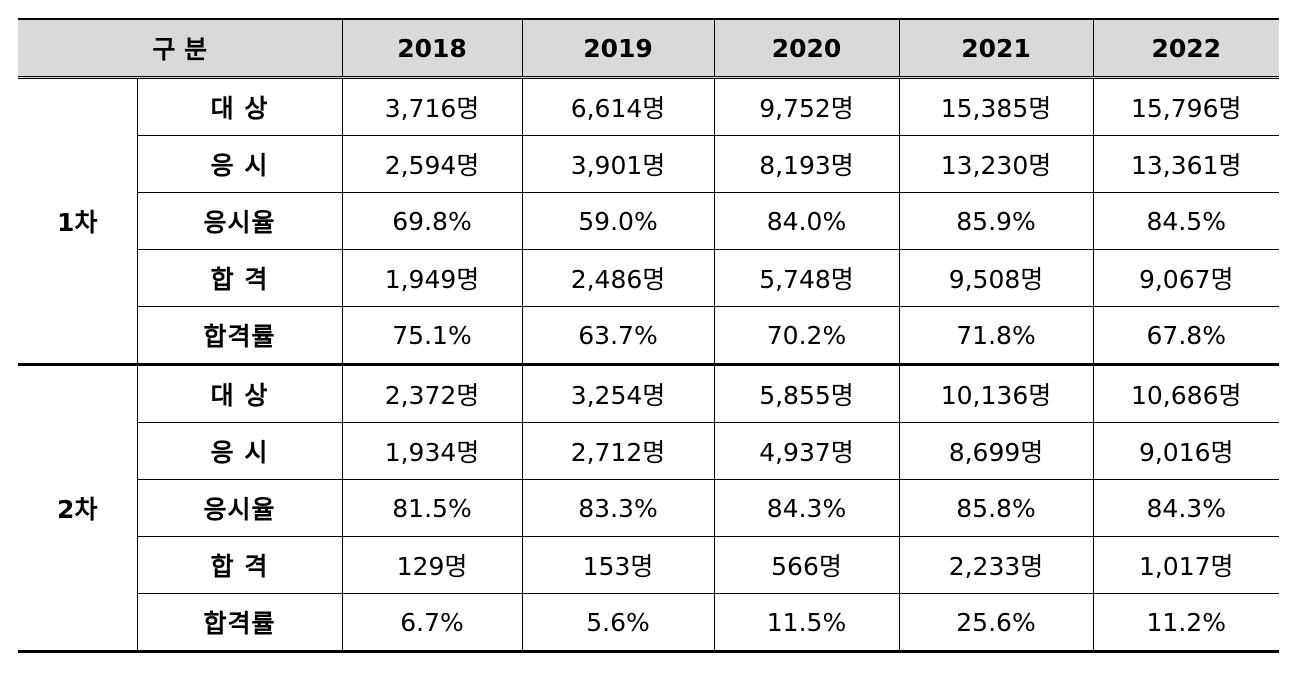 This screenshot has width=1291, height=679. Describe the element at coordinates (618, 451) in the screenshot. I see `value-cell: 2,712명` at that location.